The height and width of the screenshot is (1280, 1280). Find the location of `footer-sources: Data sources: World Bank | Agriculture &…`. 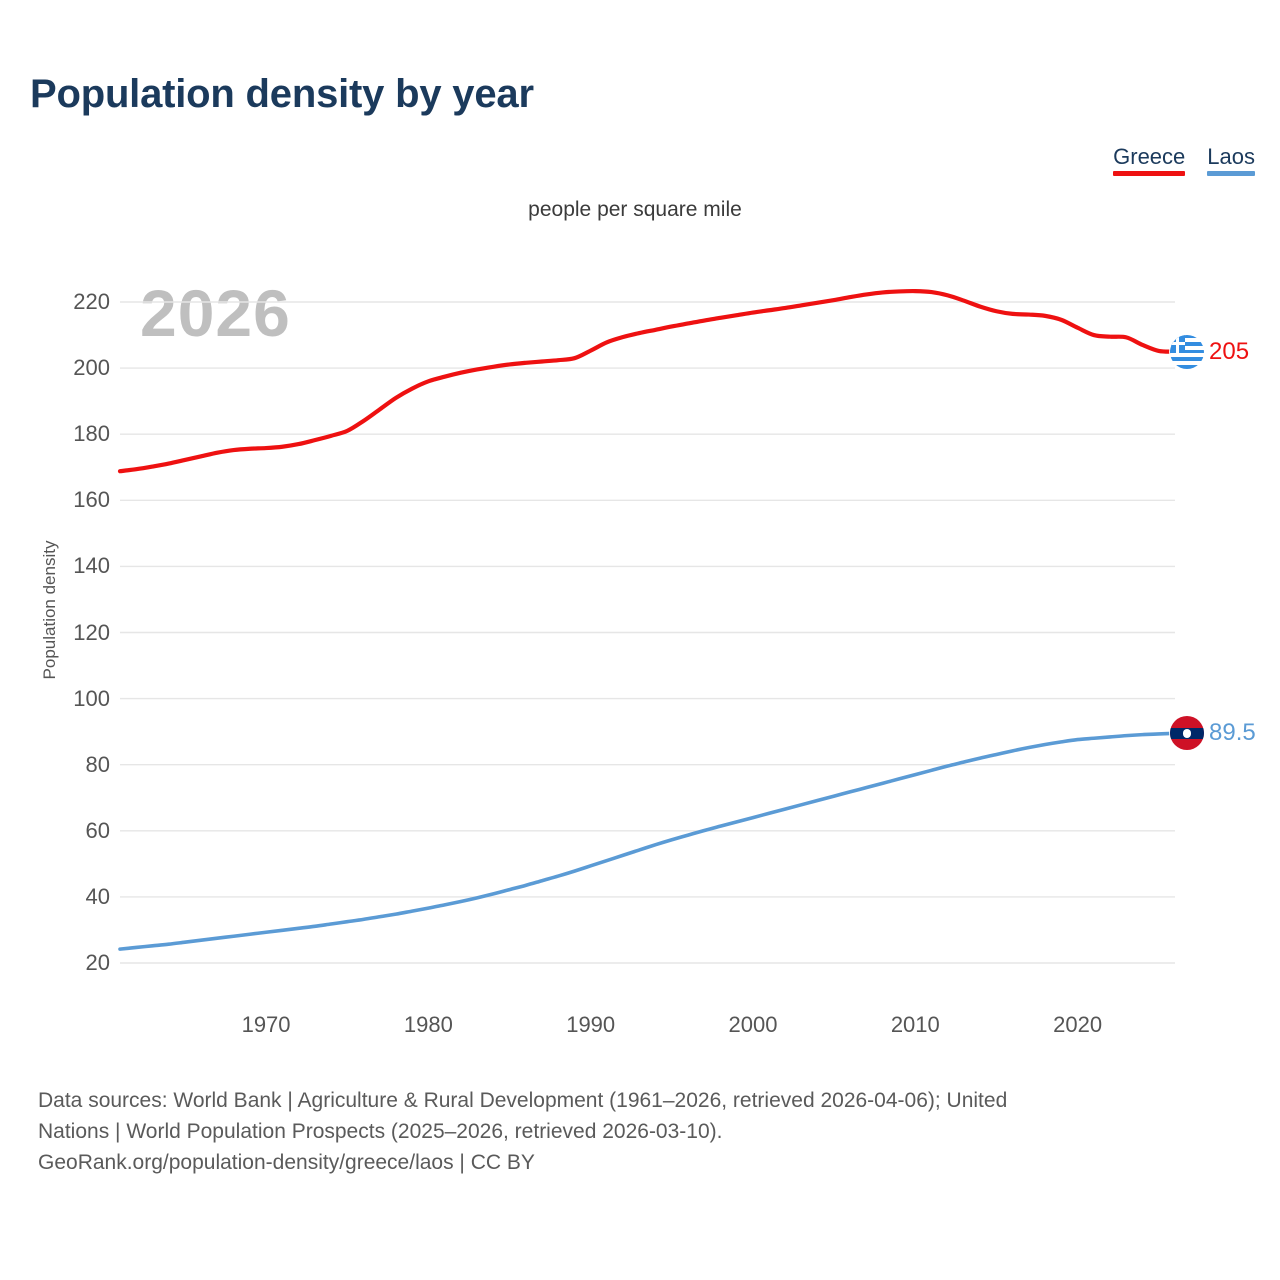

footer-sources: Data sources: World Bank | Agriculture &… is located at coordinates (645, 1131).